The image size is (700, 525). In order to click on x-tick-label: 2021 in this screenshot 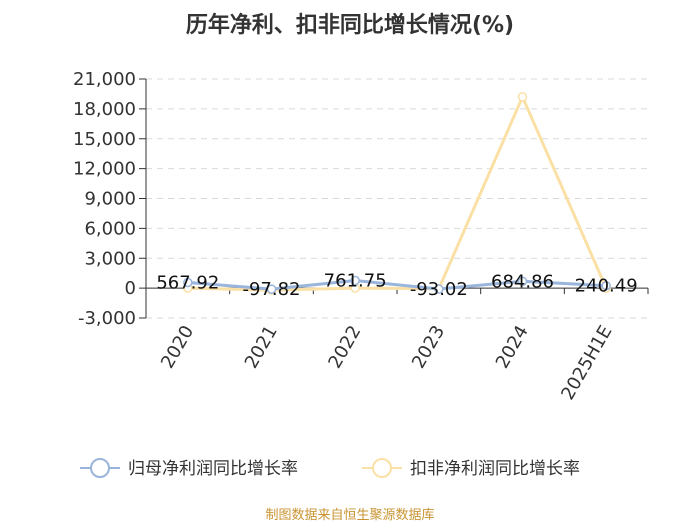, I will do `click(261, 347)`.